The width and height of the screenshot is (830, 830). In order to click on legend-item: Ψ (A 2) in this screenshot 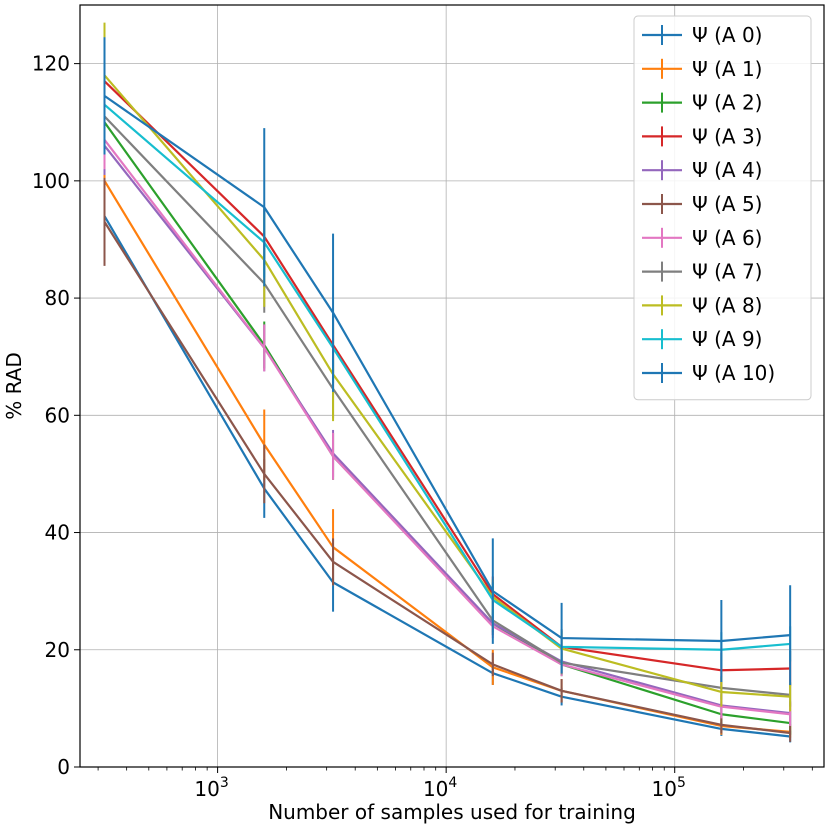, I will do `click(702, 103)`.